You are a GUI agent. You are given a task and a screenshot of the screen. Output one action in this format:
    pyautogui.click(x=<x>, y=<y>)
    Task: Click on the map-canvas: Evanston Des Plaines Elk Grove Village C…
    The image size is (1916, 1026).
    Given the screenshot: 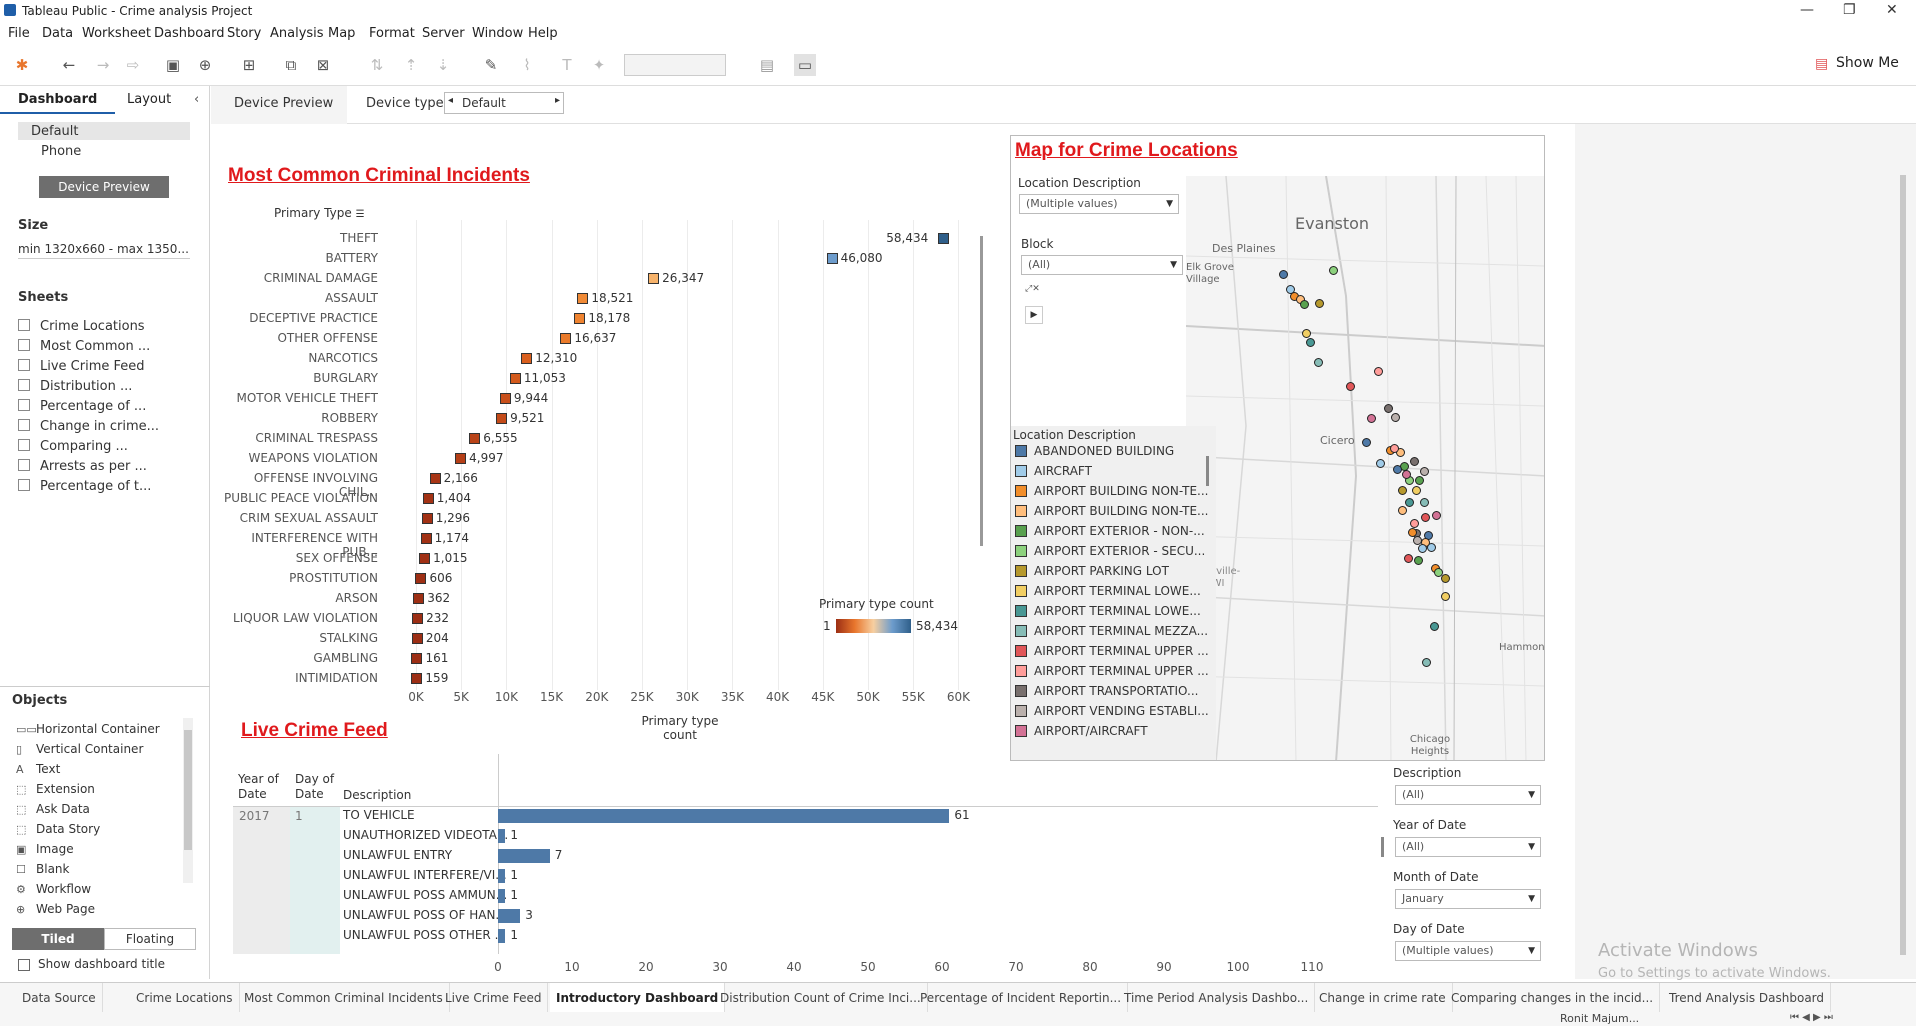 What is the action you would take?
    pyautogui.click(x=1365, y=468)
    